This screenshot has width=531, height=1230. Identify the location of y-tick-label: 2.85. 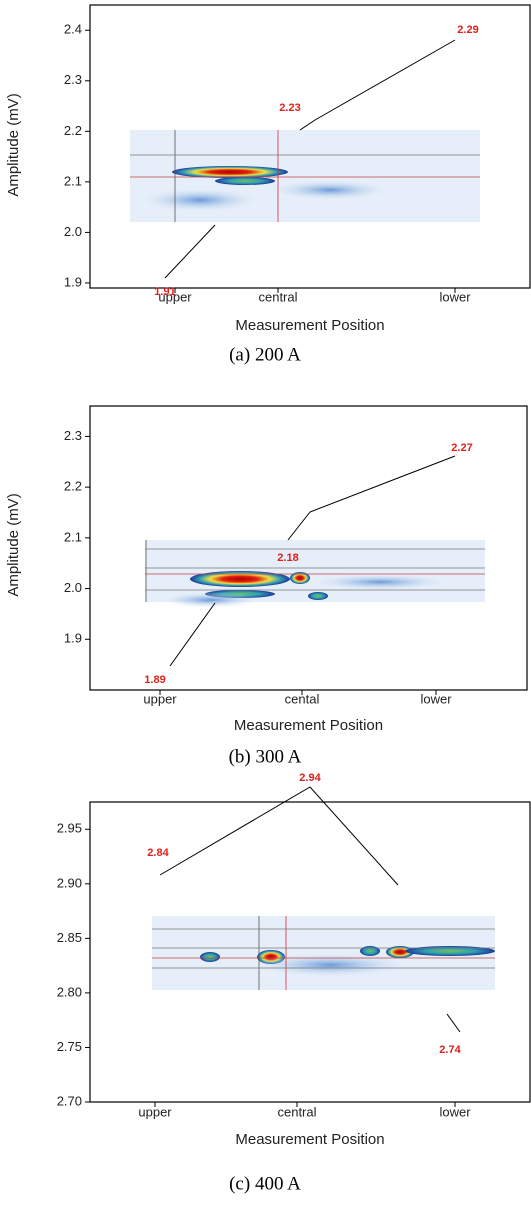
(69, 937).